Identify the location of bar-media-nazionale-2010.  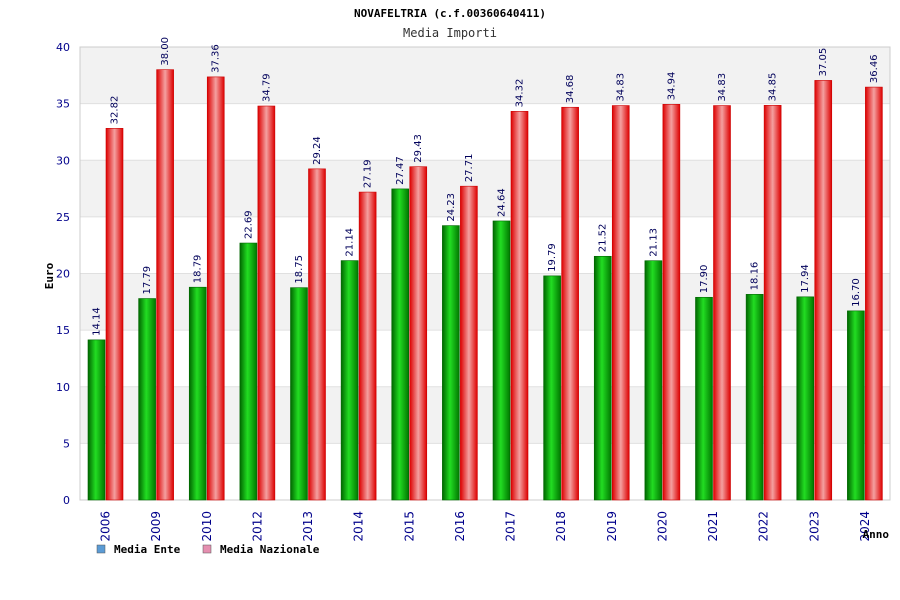
(215, 288).